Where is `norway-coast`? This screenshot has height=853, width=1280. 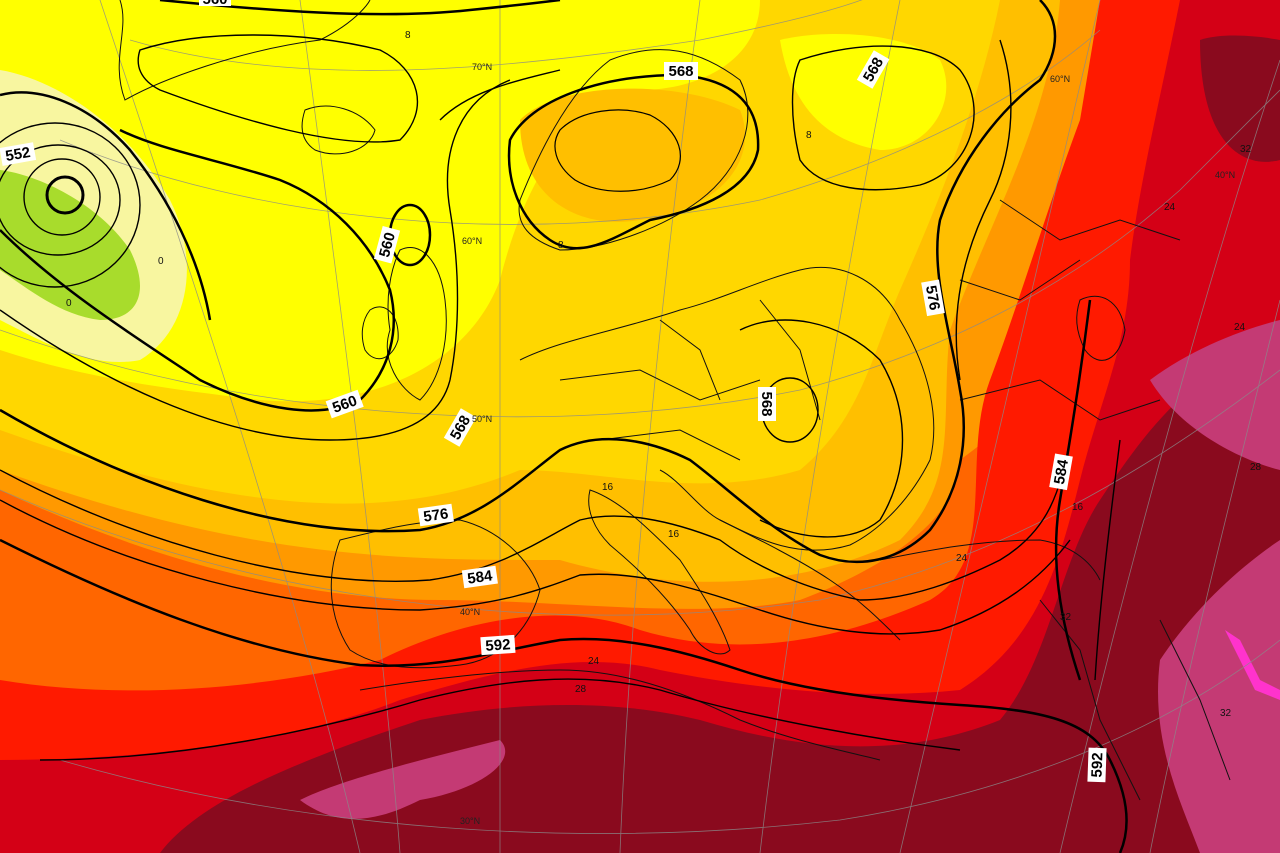 norway-coast is located at coordinates (633, 150).